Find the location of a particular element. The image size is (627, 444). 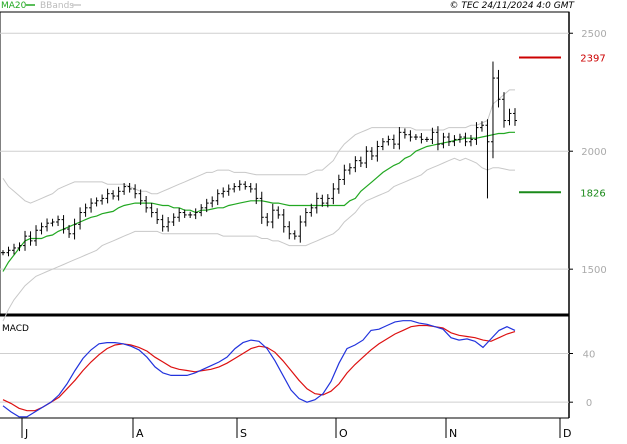

resistance-label: 2397 is located at coordinates (592, 59).